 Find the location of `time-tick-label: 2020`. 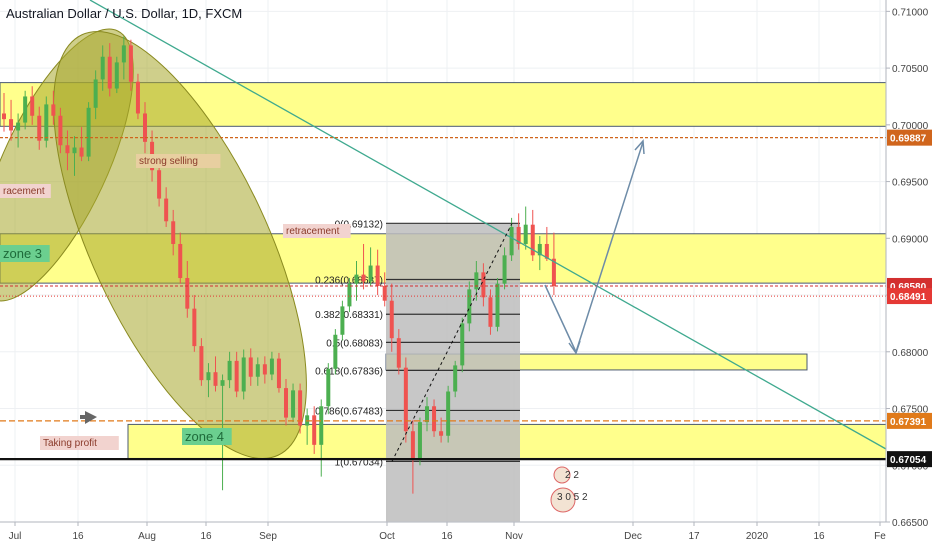

time-tick-label: 2020 is located at coordinates (757, 536).